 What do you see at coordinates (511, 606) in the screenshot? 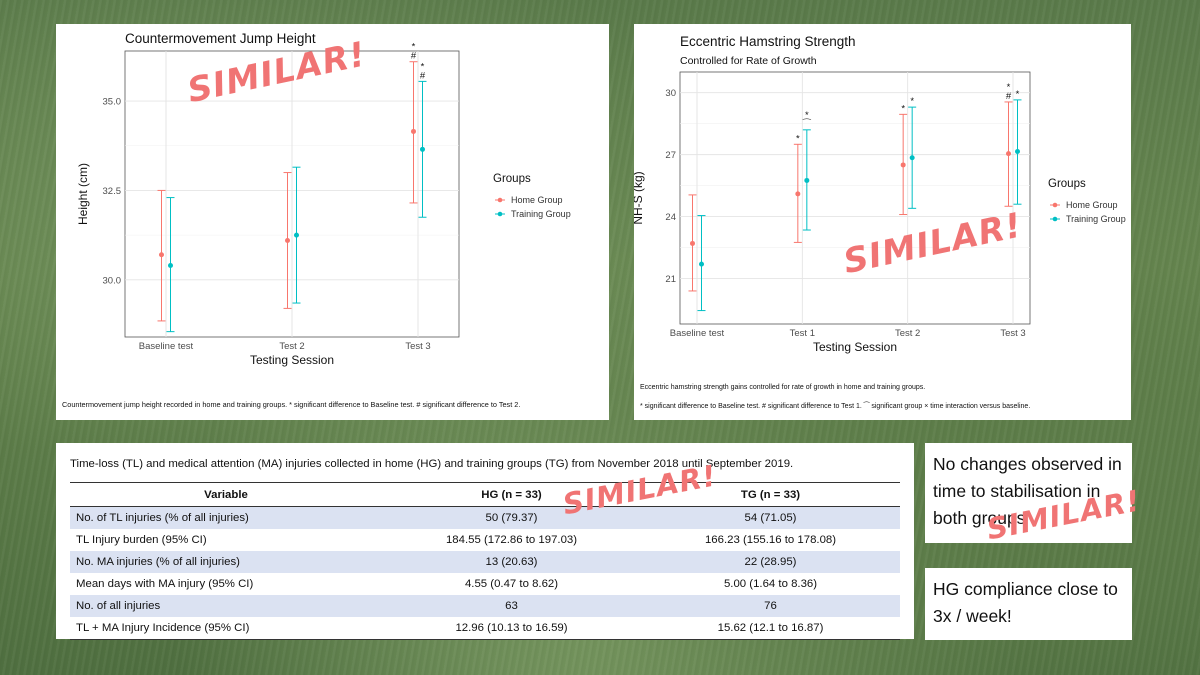
I see `table-cell-hg: 63` at bounding box center [511, 606].